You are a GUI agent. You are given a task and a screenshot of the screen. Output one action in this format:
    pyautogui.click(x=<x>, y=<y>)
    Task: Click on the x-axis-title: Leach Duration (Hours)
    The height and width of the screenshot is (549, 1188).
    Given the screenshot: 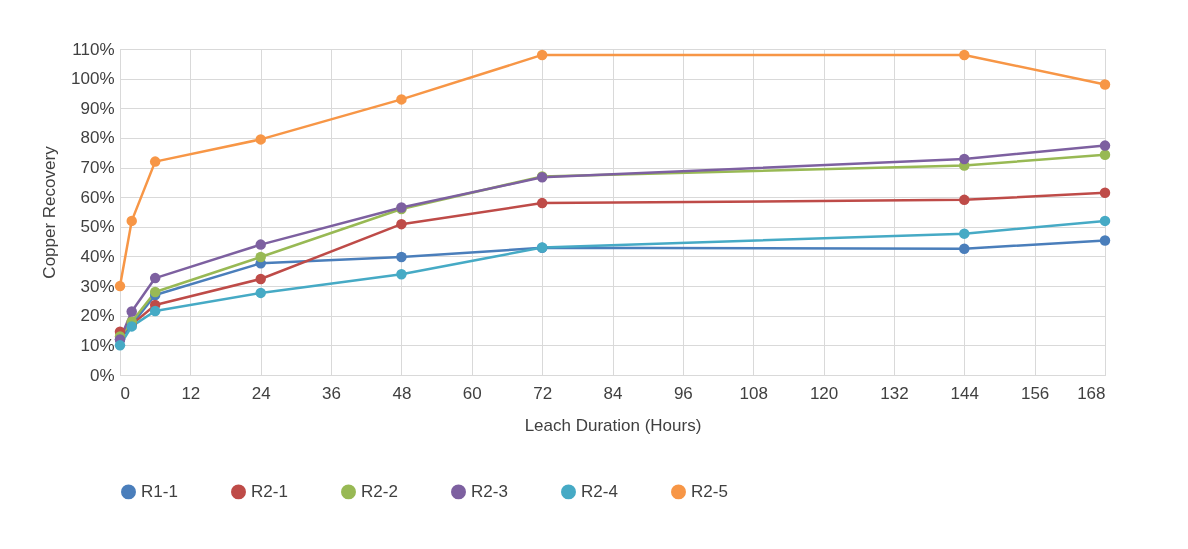 What is the action you would take?
    pyautogui.click(x=613, y=425)
    